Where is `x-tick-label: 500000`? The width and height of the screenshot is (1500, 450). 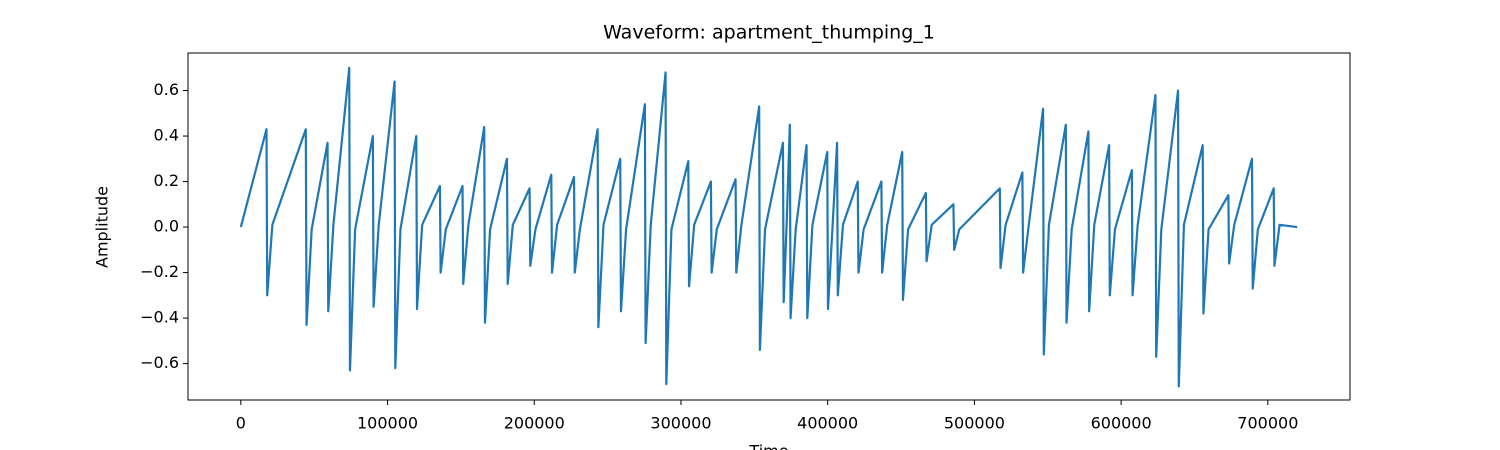
x-tick-label: 500000 is located at coordinates (974, 423).